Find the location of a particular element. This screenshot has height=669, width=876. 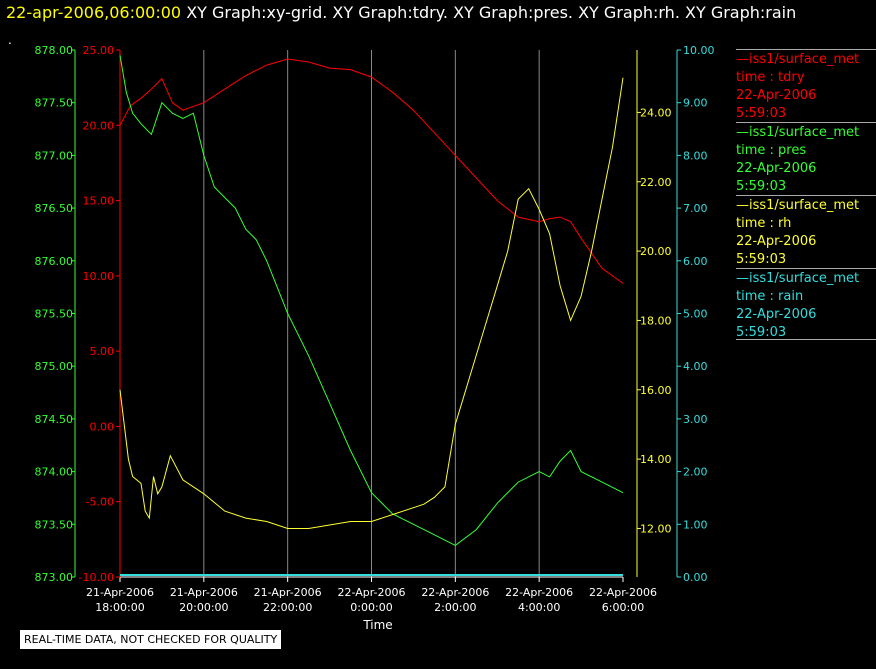

tdry-tick-label: -10.00 is located at coordinates (96, 577).